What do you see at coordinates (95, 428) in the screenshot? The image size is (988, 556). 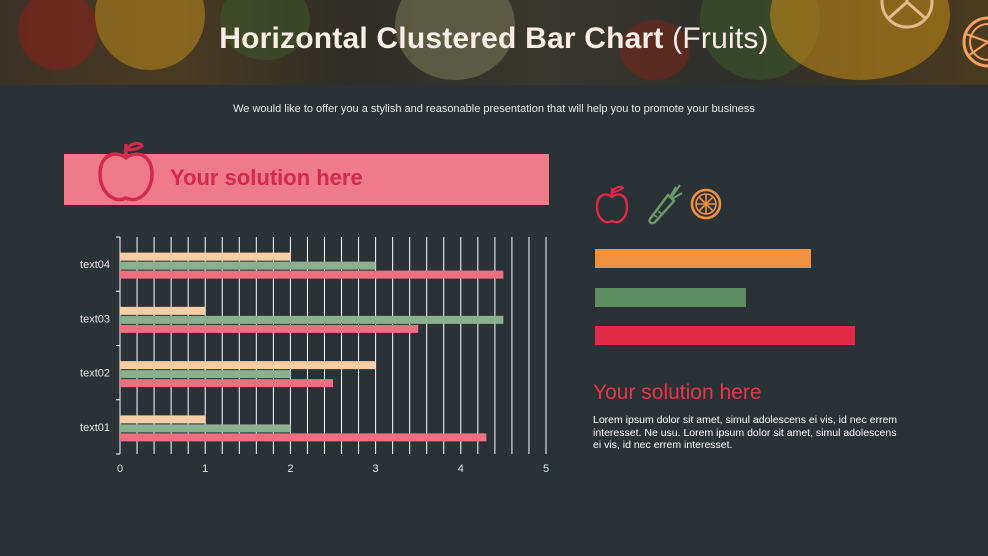 I see `category-label: text01` at bounding box center [95, 428].